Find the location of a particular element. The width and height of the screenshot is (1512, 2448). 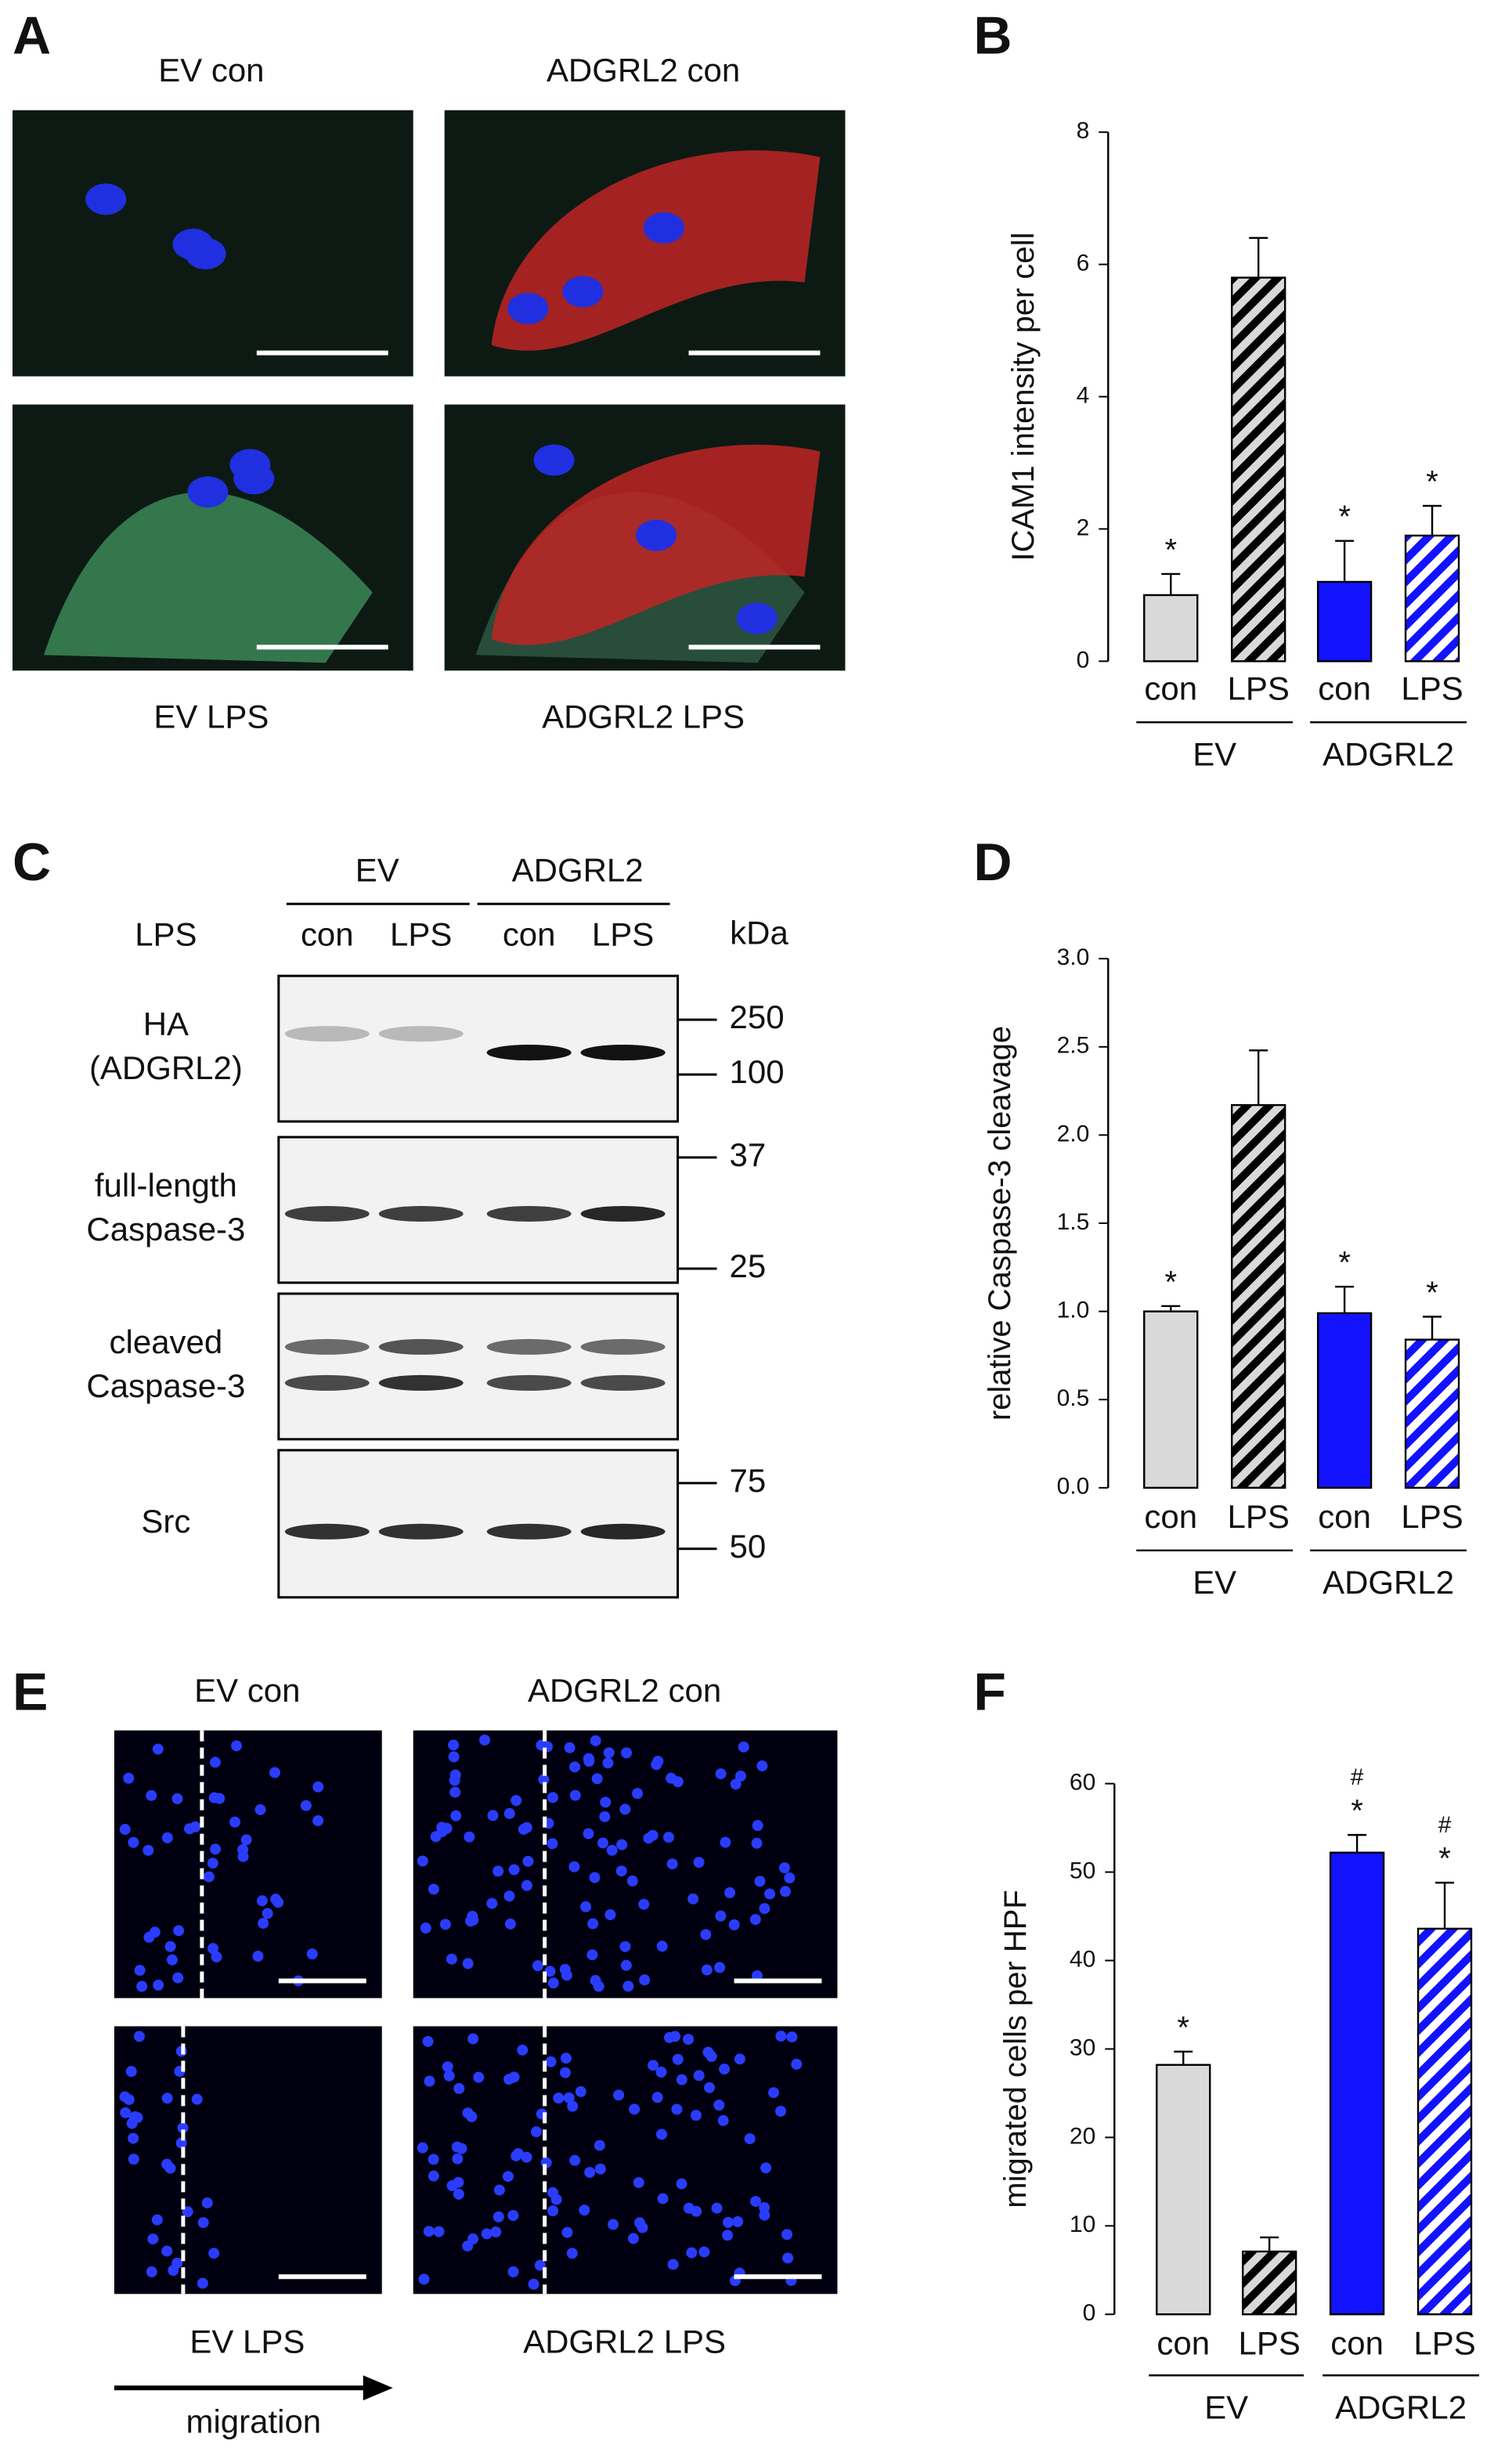

hash-mark: # is located at coordinates (1445, 1825).